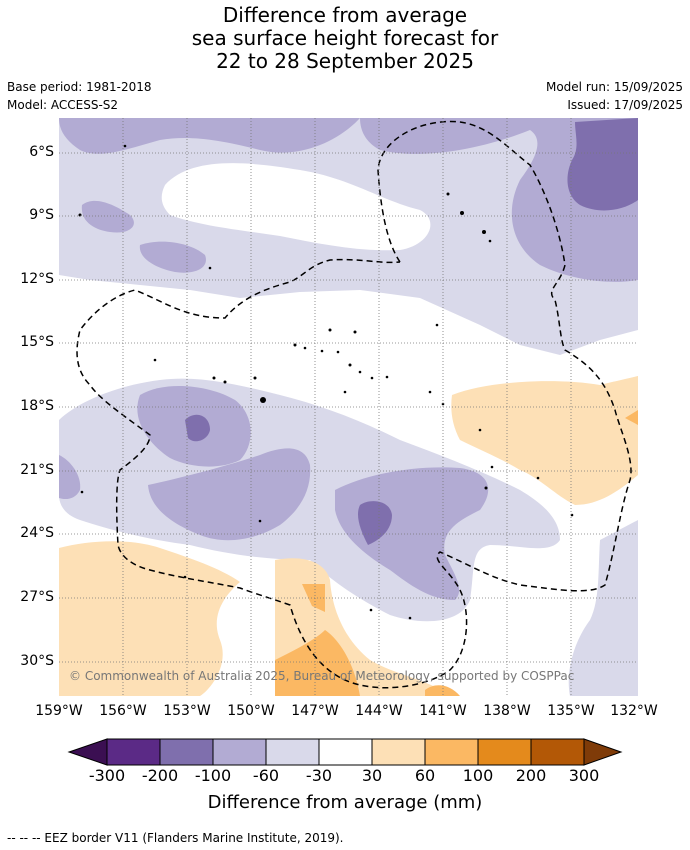 The image size is (690, 850). I want to click on negative-contour-southeast, so click(603, 608).